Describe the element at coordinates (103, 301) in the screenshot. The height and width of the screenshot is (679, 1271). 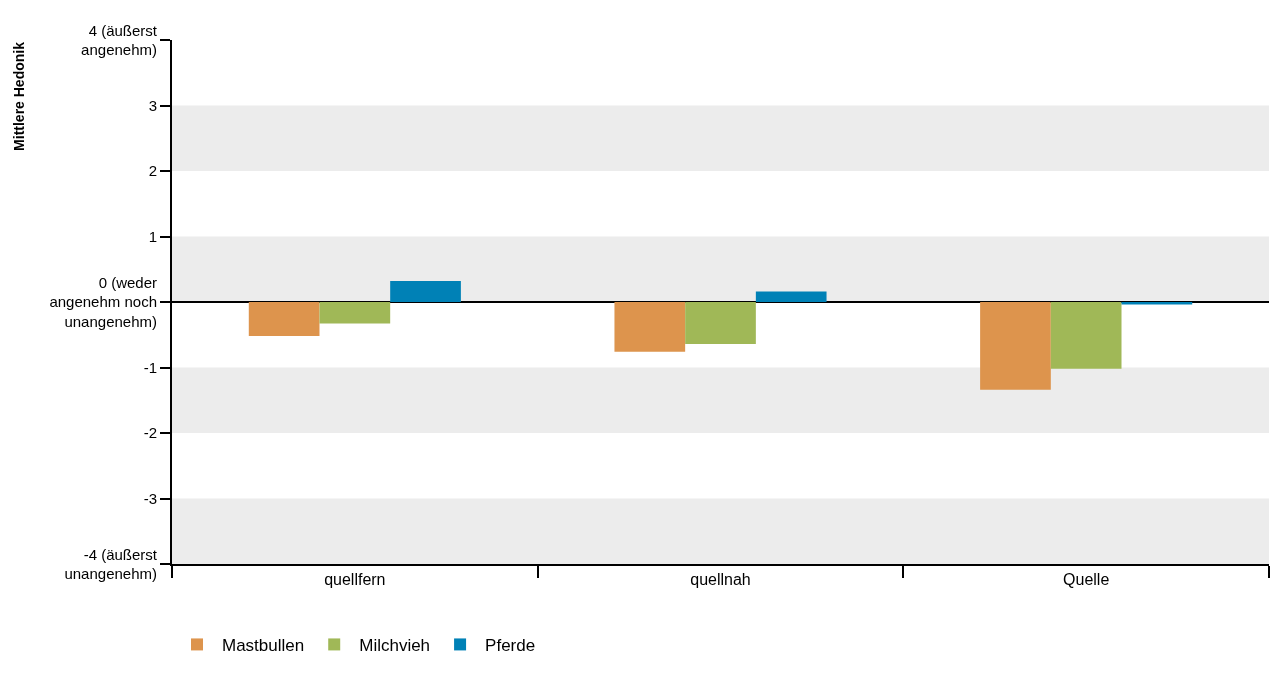
I see `y-tick-label: 0 (weder angenehm noch unangenehm)` at that location.